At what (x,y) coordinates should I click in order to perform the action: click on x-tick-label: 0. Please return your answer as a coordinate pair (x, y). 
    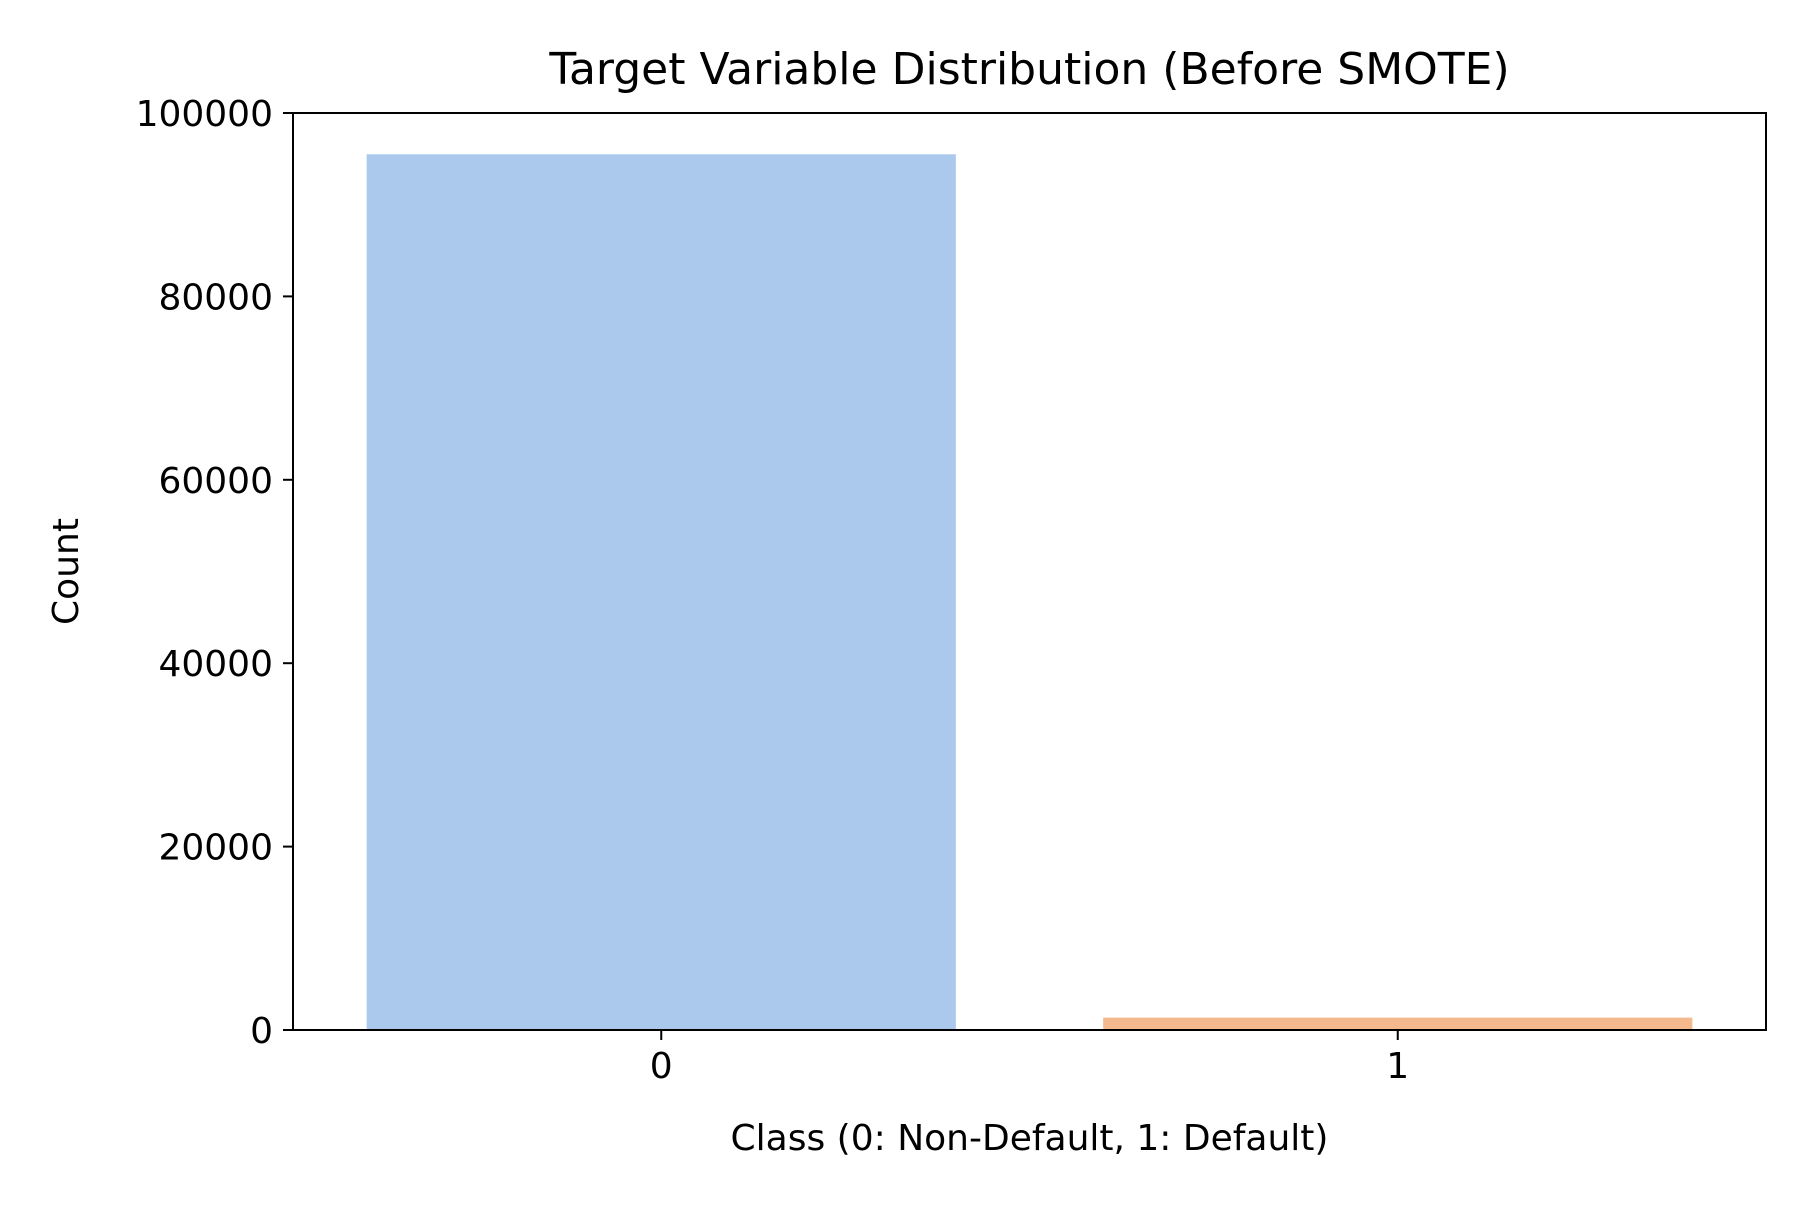
    Looking at the image, I should click on (661, 1066).